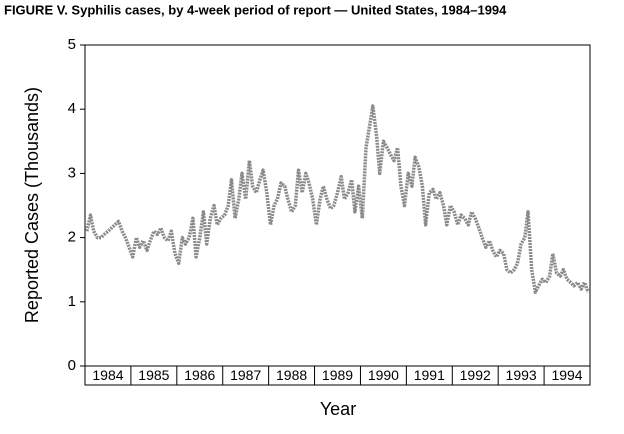 The height and width of the screenshot is (434, 624). What do you see at coordinates (107, 375) in the screenshot?
I see `x-tick-label: 1984` at bounding box center [107, 375].